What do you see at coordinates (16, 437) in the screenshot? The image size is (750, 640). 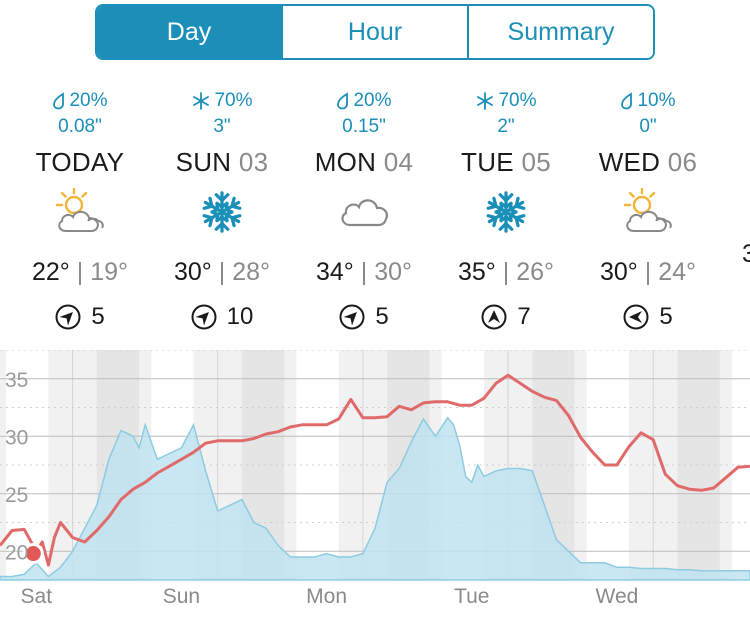 I see `y-tick-label: 30` at bounding box center [16, 437].